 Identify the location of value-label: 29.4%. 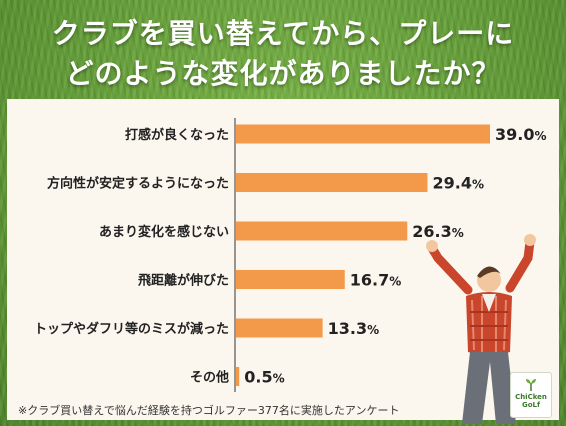
(458, 183).